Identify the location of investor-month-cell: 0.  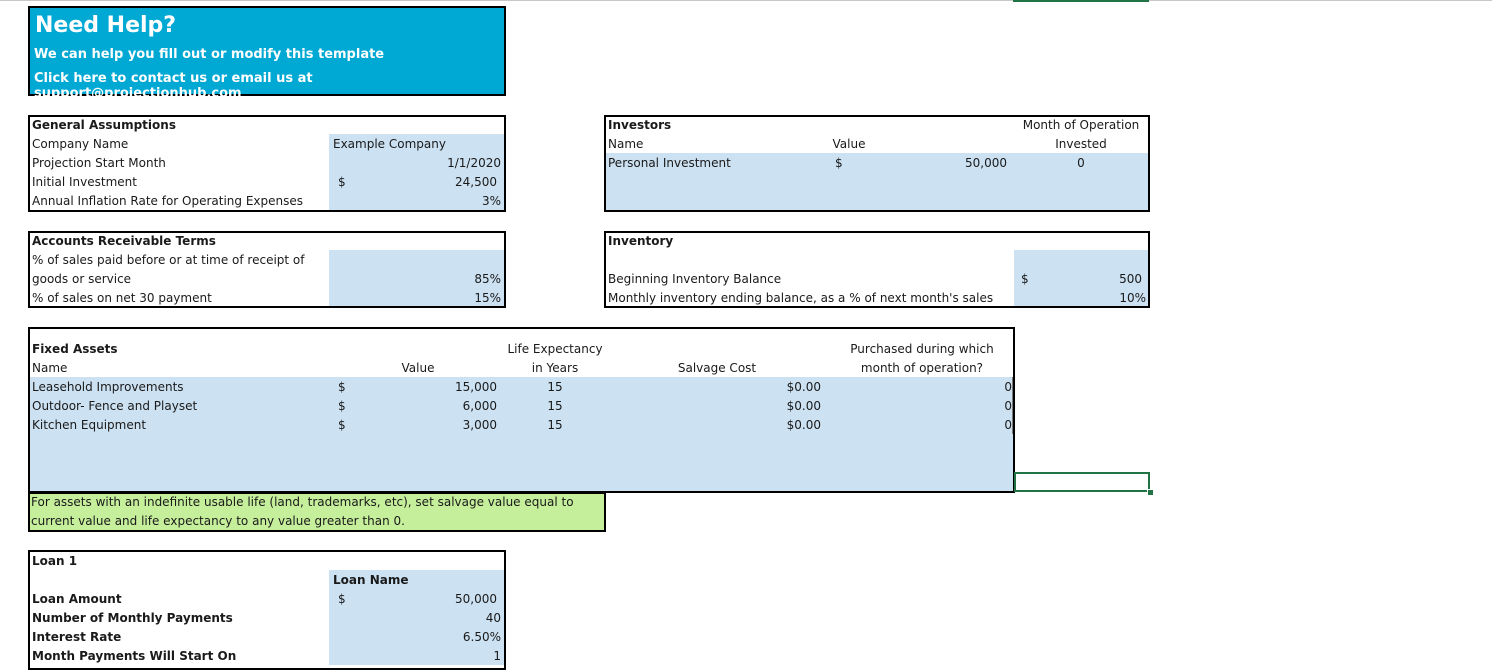
(1081, 163).